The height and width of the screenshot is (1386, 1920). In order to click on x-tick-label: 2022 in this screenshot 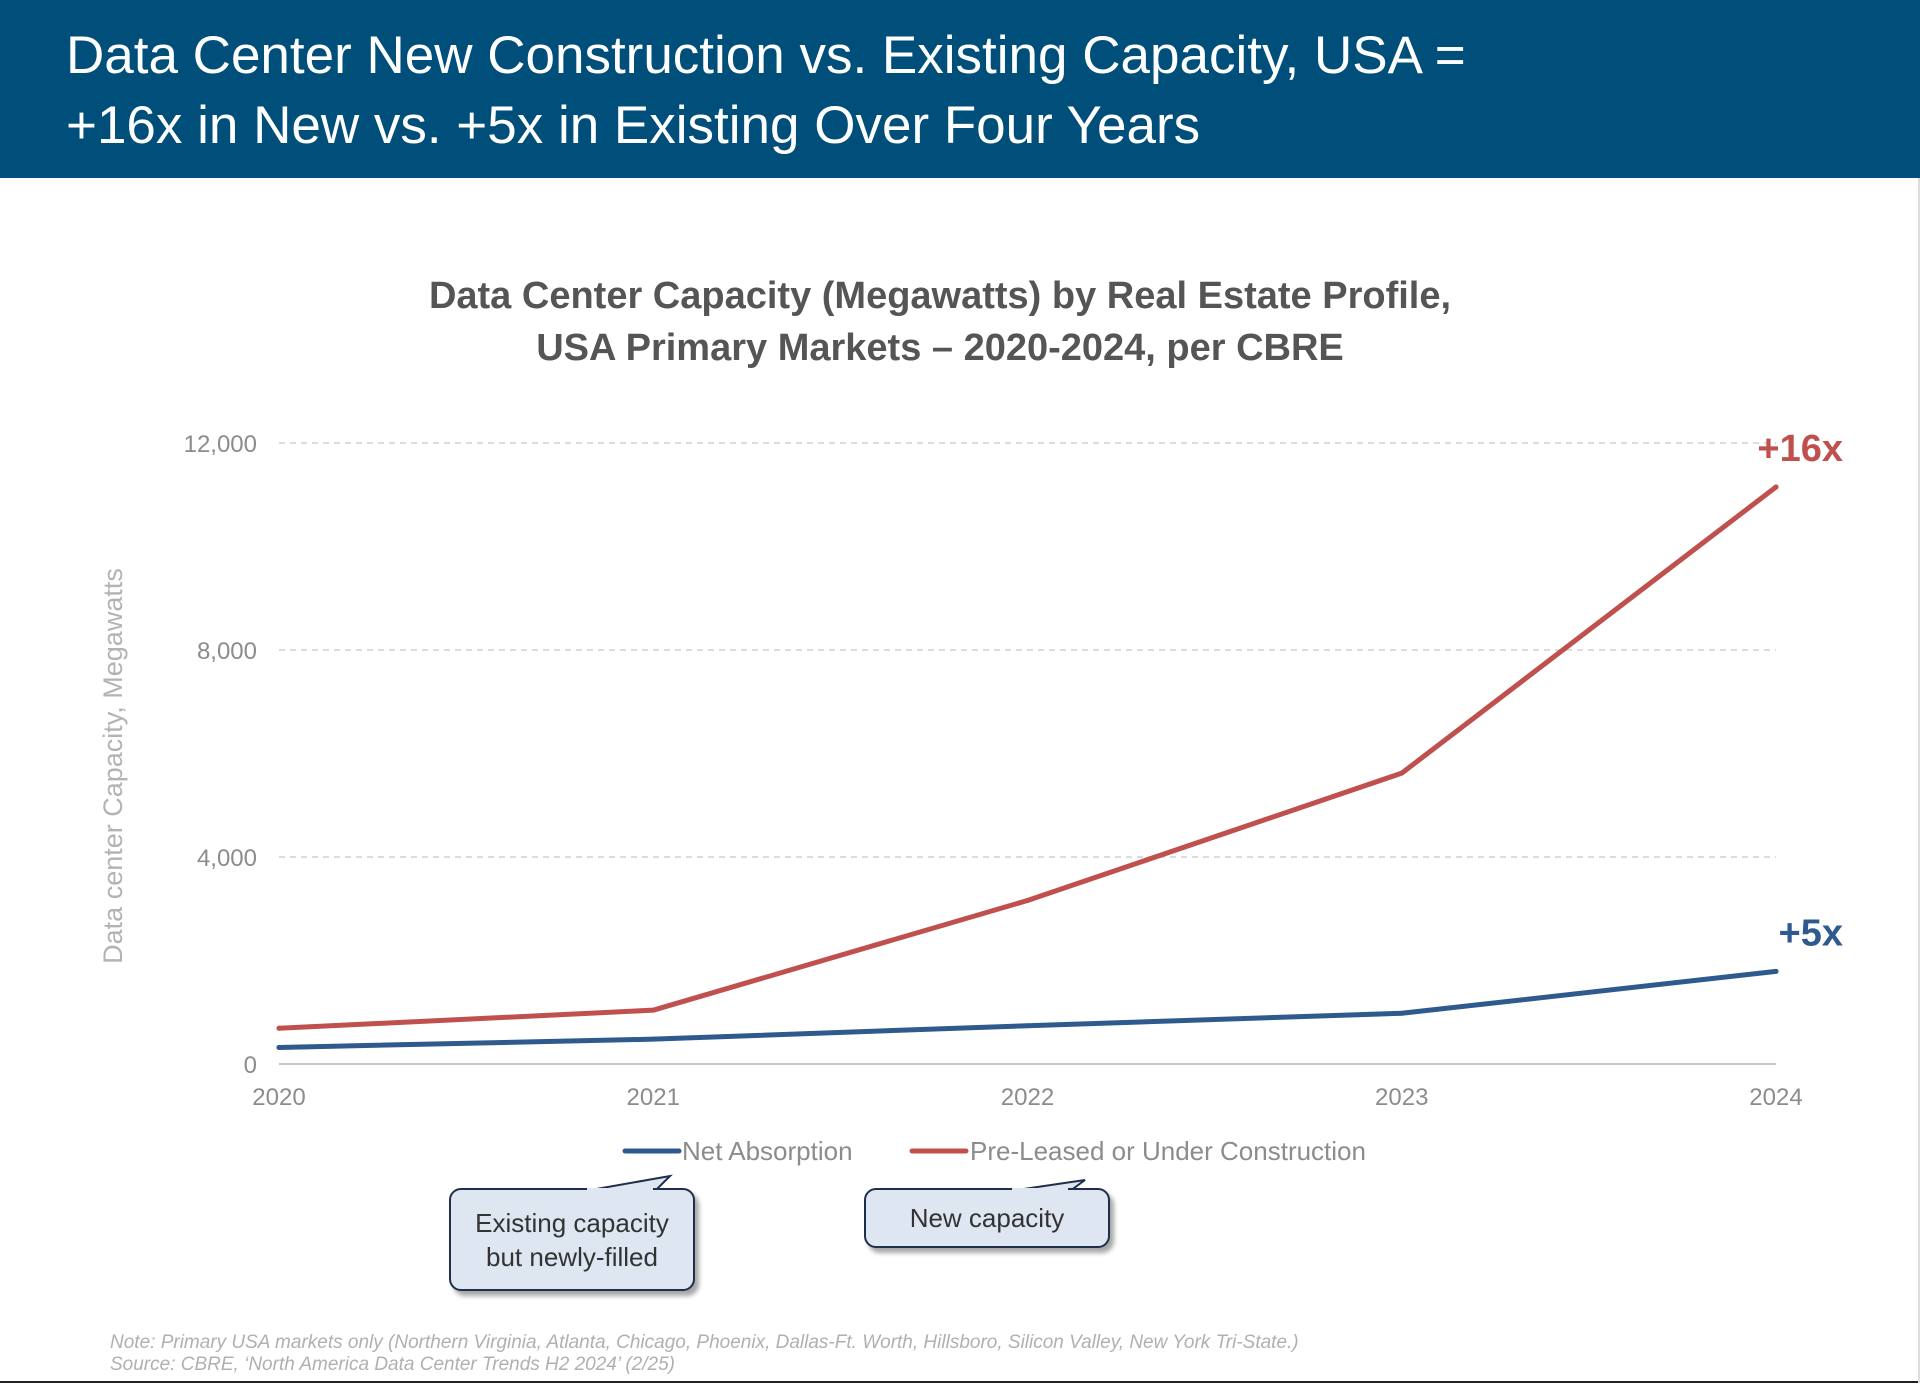, I will do `click(1027, 1097)`.